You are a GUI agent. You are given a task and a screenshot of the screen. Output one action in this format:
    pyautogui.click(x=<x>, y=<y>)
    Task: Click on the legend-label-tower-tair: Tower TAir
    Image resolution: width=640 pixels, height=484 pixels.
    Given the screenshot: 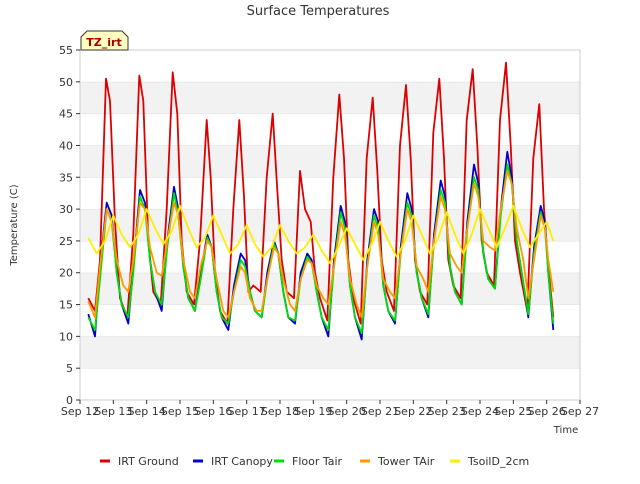 What is the action you would take?
    pyautogui.click(x=406, y=461)
    